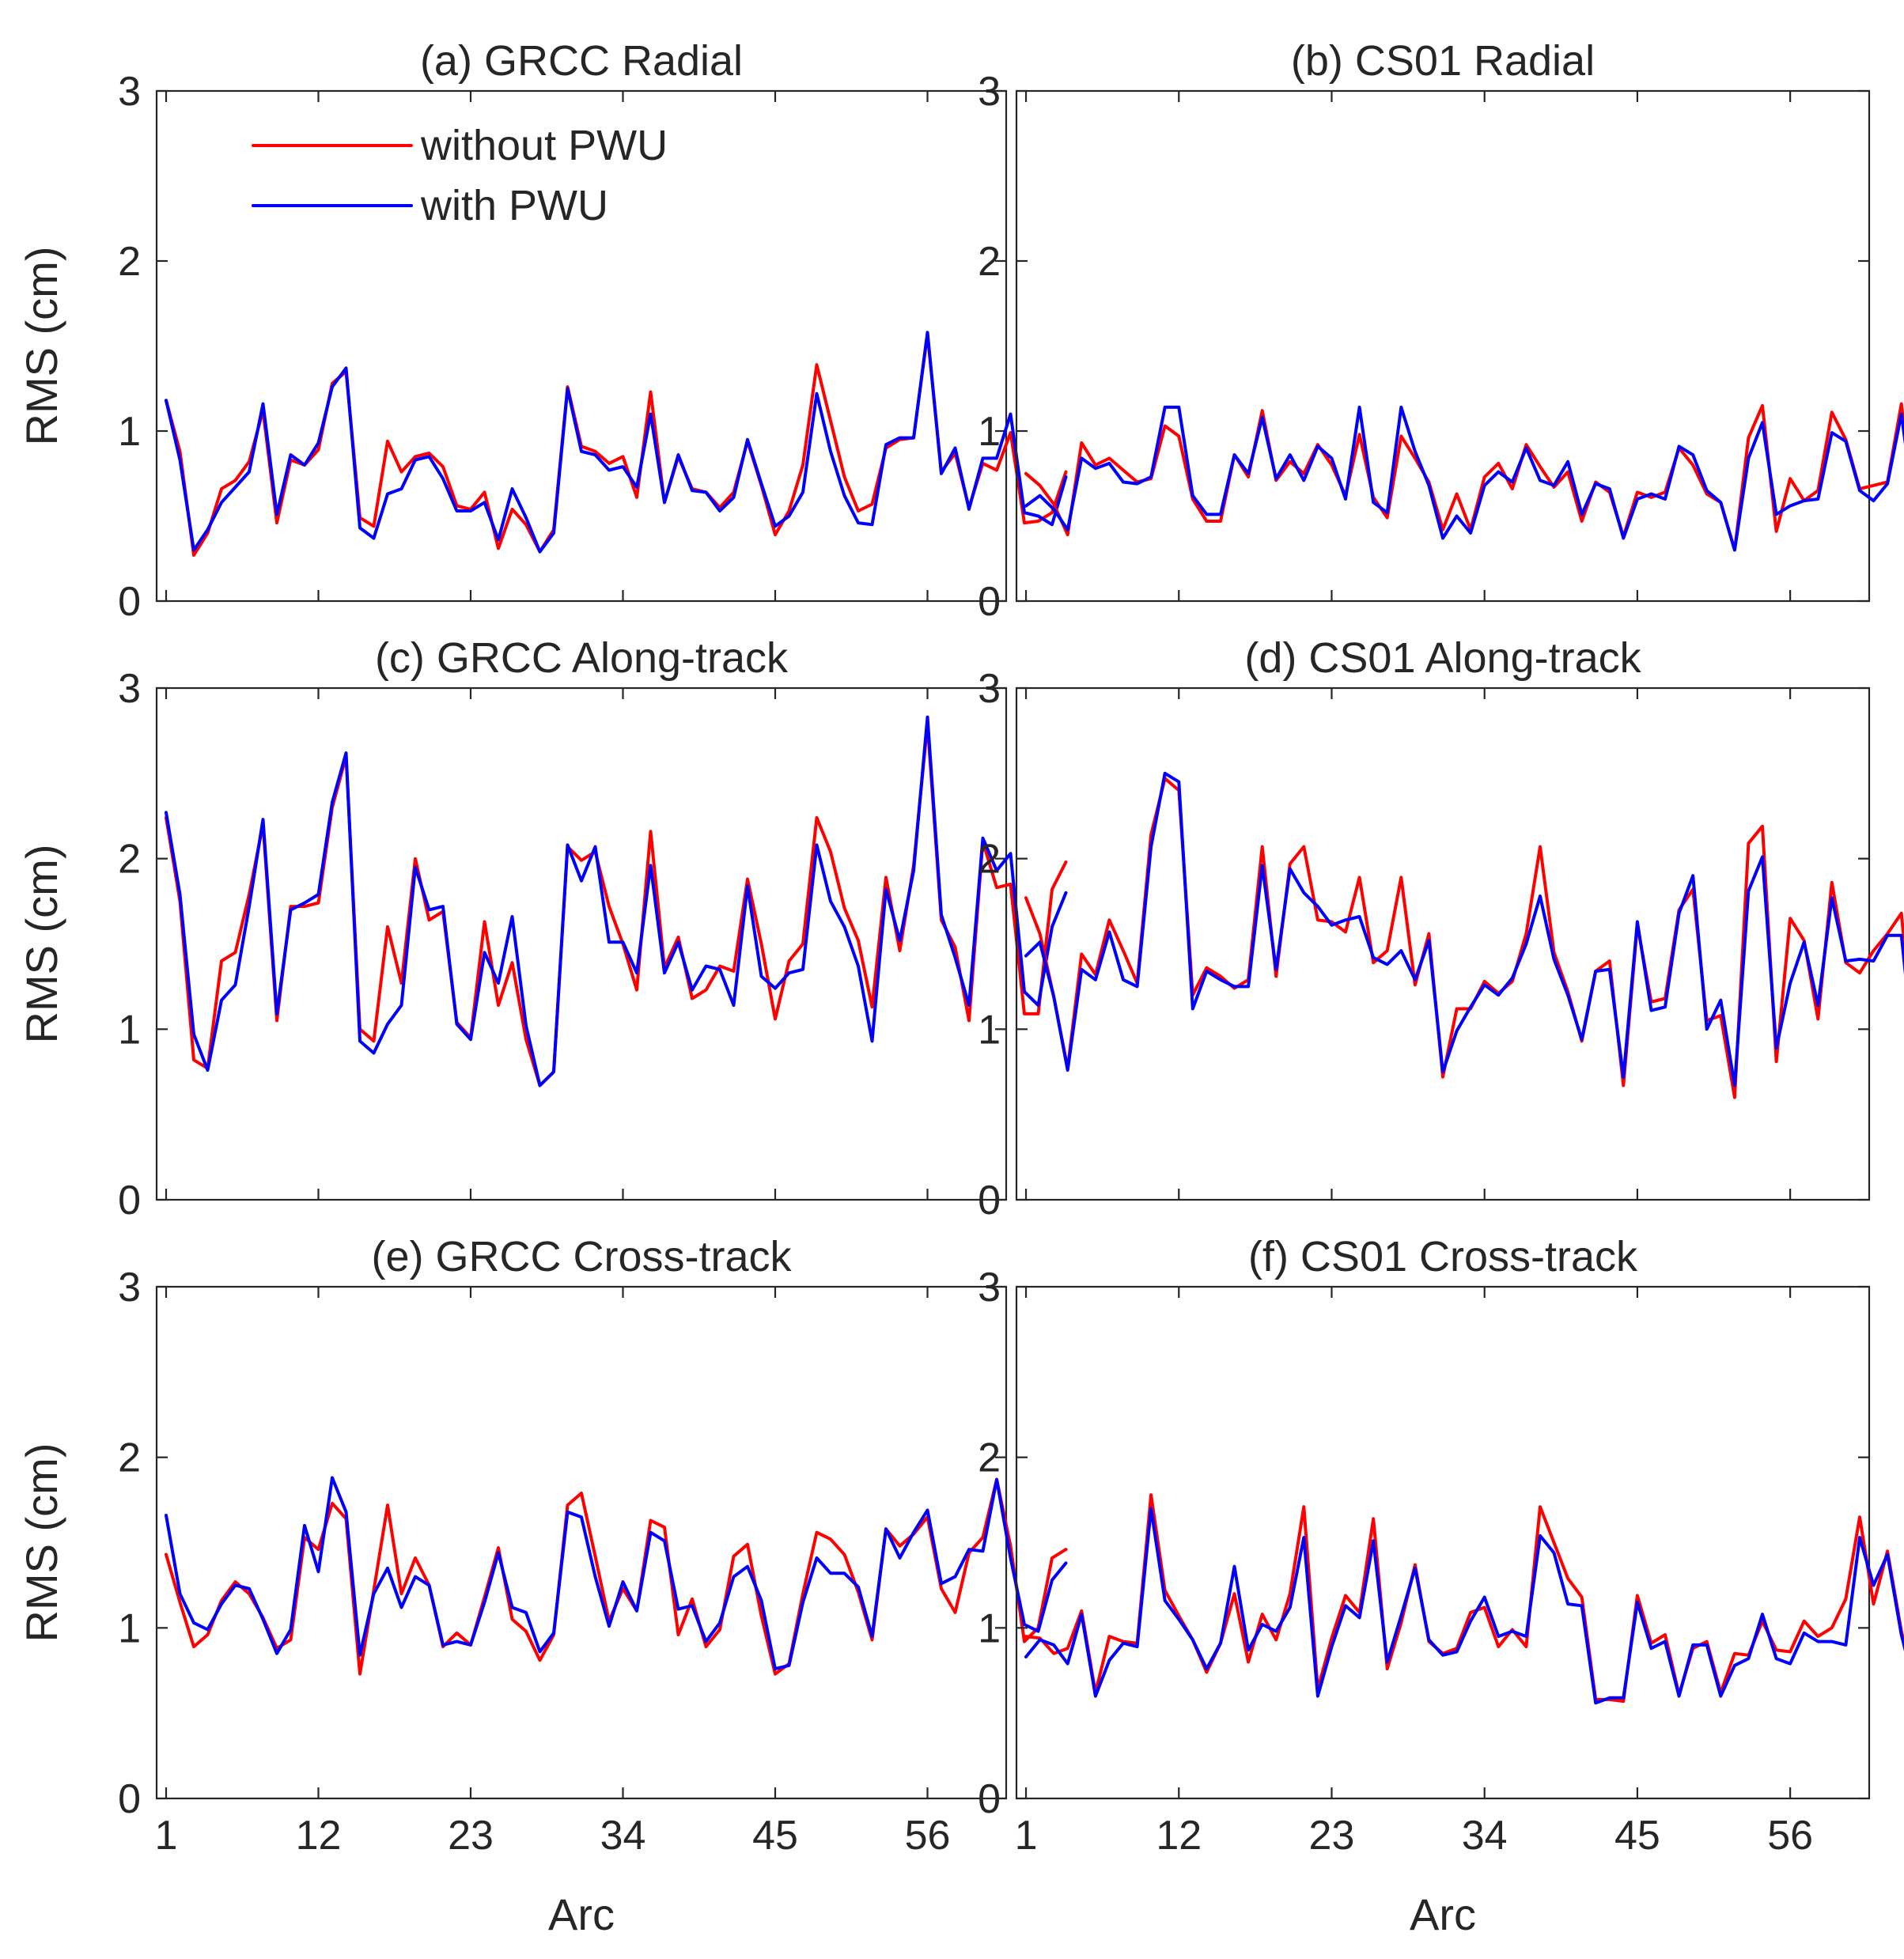 This screenshot has width=1904, height=1959. Describe the element at coordinates (989, 860) in the screenshot. I see `panel-cs01-along-track-ytick-label: 2` at that location.